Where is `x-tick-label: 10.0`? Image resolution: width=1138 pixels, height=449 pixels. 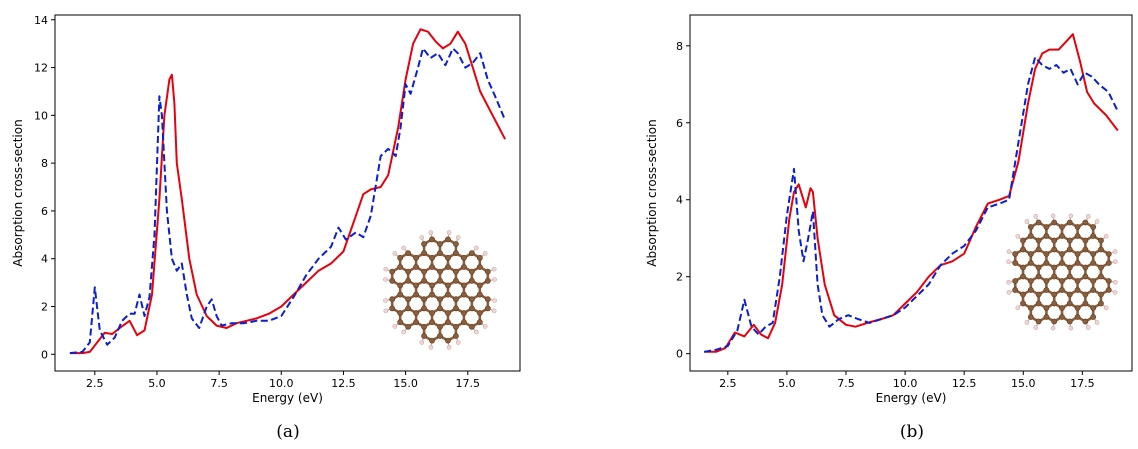 x-tick-label: 10.0 is located at coordinates (905, 383).